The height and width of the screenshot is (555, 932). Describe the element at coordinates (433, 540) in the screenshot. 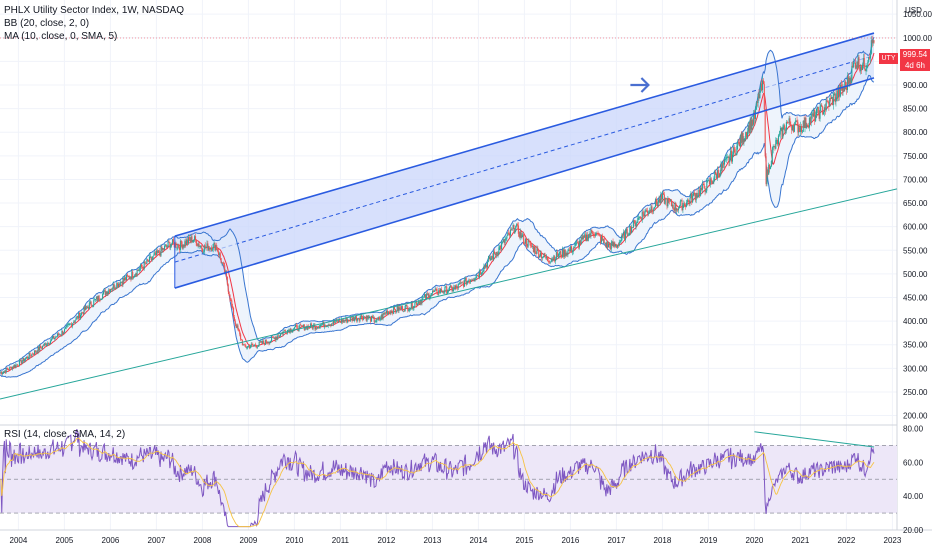

I see `time-tick-label: 2013` at that location.